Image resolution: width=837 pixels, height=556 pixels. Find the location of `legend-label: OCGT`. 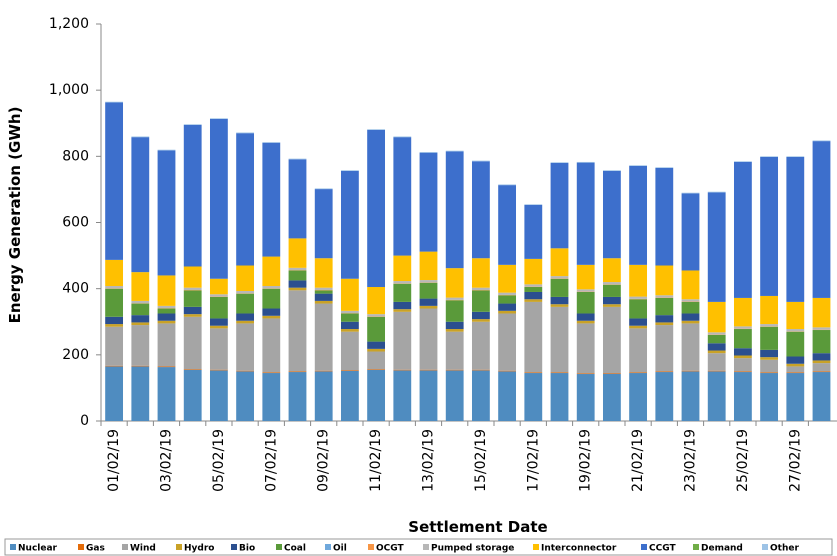

legend-label: OCGT is located at coordinates (390, 549).